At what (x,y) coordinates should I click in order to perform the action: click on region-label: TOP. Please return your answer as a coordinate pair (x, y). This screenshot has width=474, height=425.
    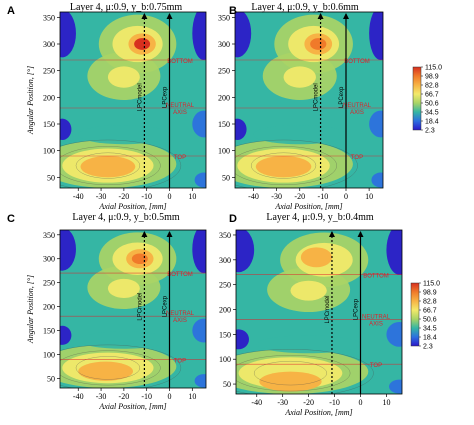
    Looking at the image, I should click on (180, 158).